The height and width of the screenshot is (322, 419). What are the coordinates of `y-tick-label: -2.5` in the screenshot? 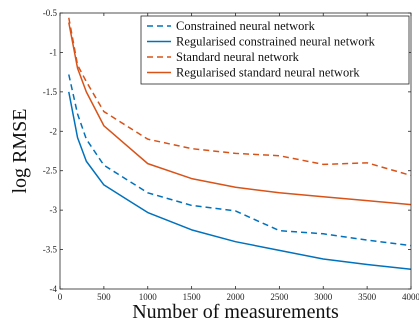 It's located at (50, 171).